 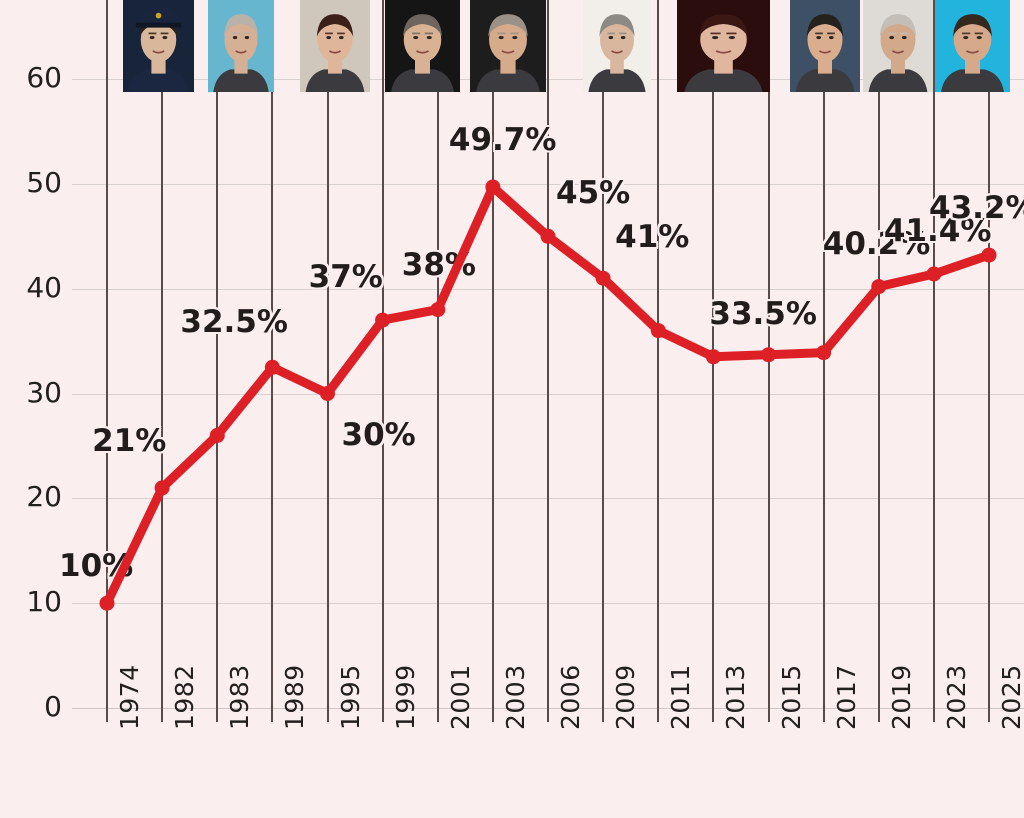 I want to click on data-label-1974: 10%, so click(x=96, y=566).